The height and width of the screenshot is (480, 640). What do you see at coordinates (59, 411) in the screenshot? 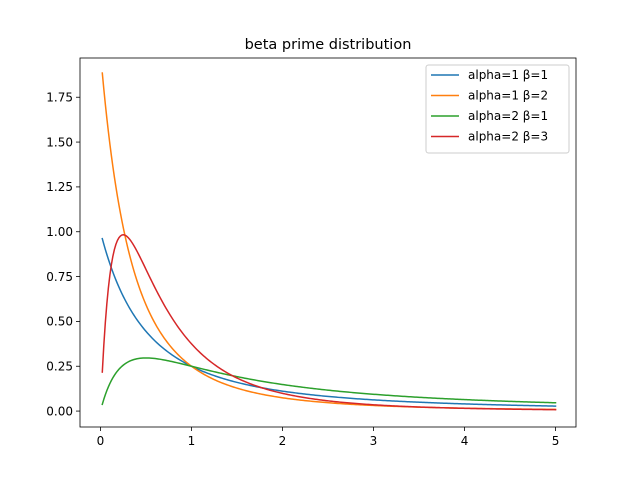
I see `y-tick-label: 0.00` at bounding box center [59, 411].